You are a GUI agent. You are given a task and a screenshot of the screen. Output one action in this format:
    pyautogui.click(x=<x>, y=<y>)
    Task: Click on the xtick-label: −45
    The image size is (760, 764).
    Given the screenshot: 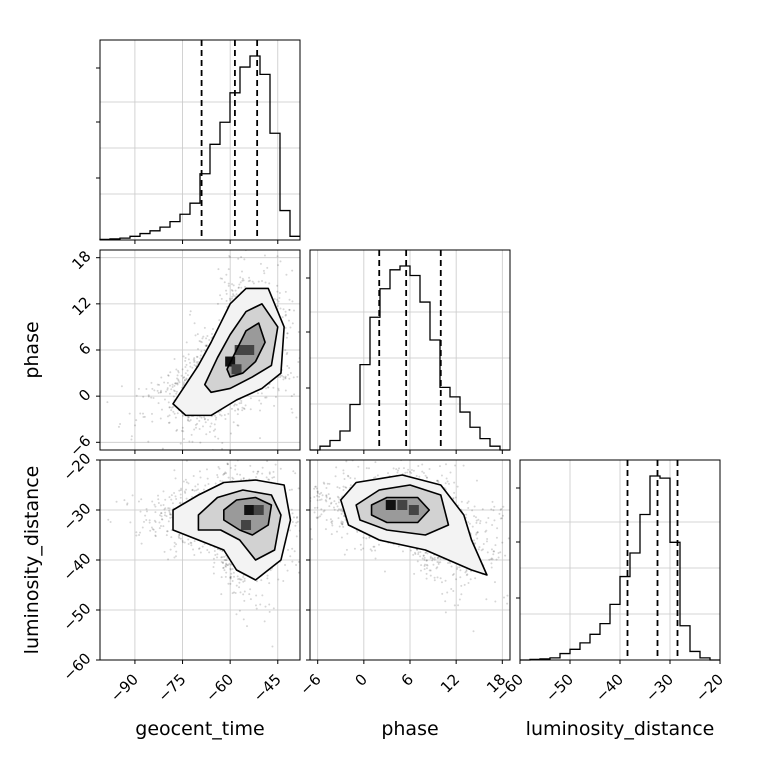 What is the action you would take?
    pyautogui.click(x=267, y=687)
    